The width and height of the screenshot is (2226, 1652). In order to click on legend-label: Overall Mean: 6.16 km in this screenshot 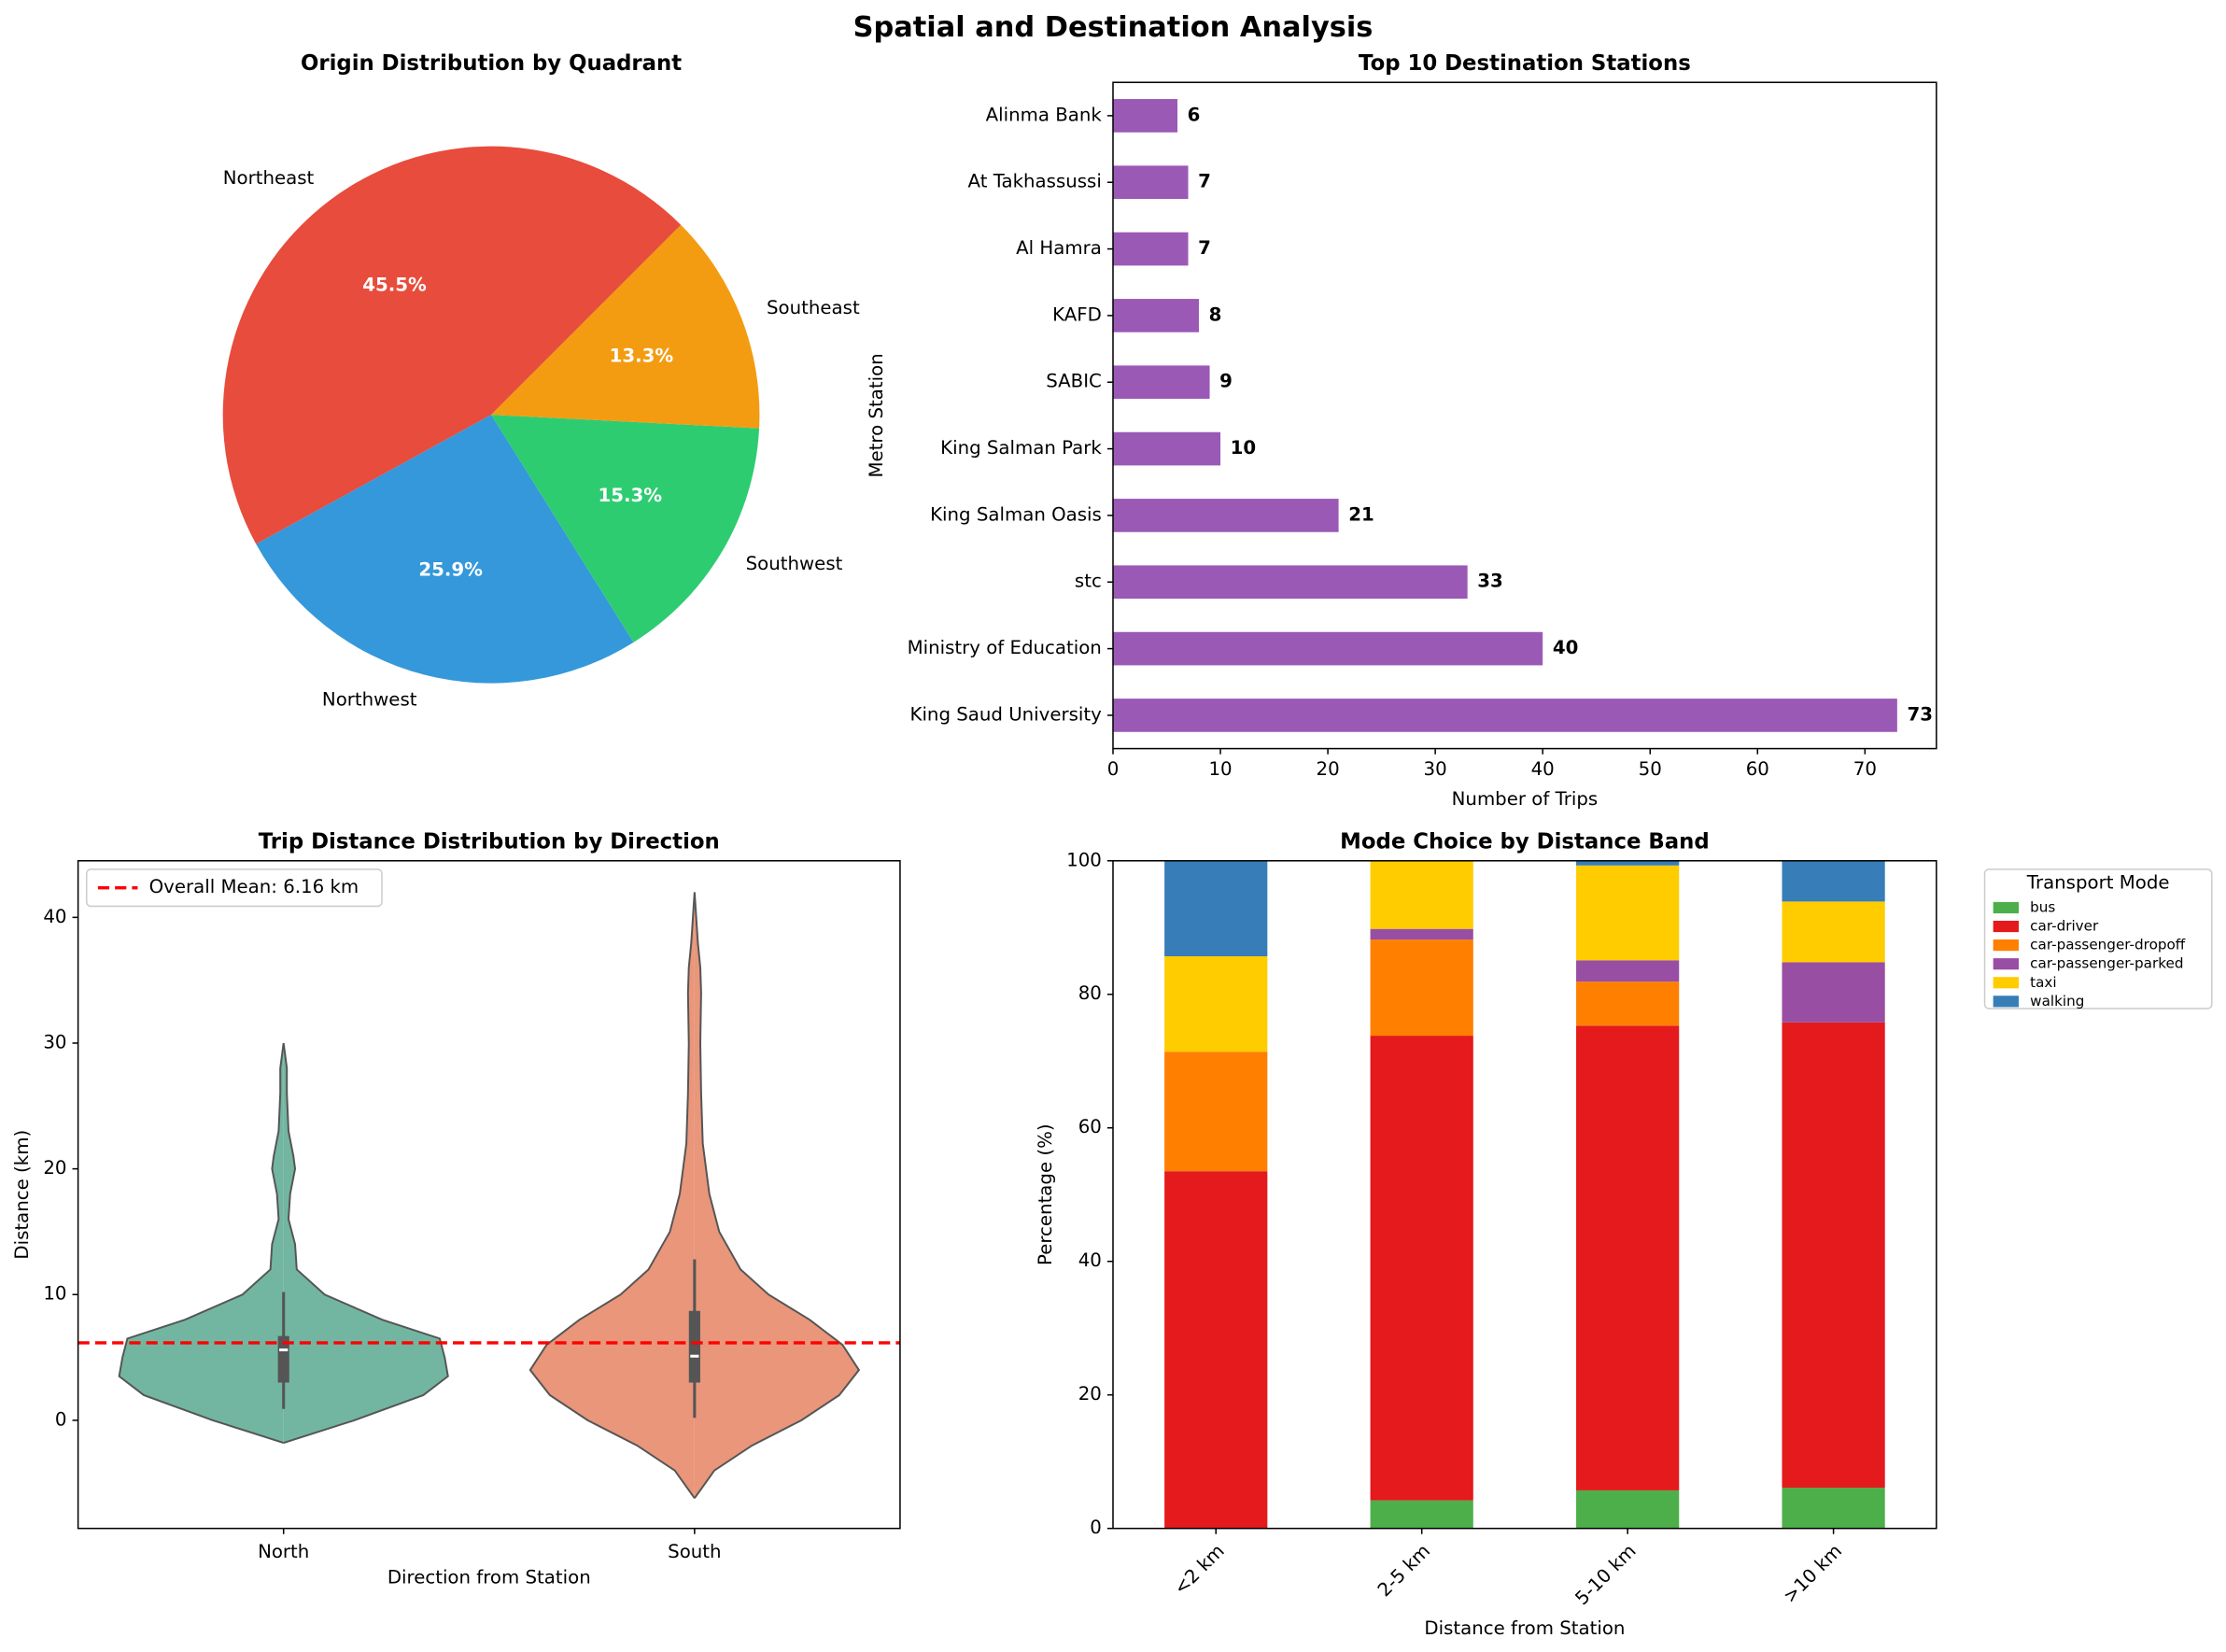, I will do `click(254, 886)`.